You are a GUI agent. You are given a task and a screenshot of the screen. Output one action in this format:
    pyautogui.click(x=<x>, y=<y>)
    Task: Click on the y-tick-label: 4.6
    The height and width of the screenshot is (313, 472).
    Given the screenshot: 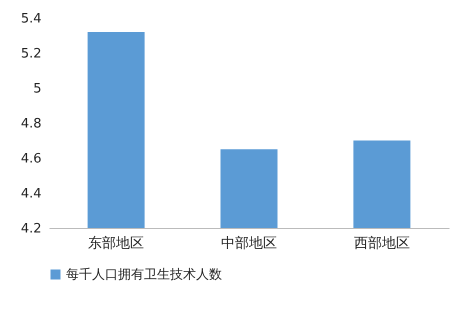 What is the action you would take?
    pyautogui.click(x=31, y=159)
    